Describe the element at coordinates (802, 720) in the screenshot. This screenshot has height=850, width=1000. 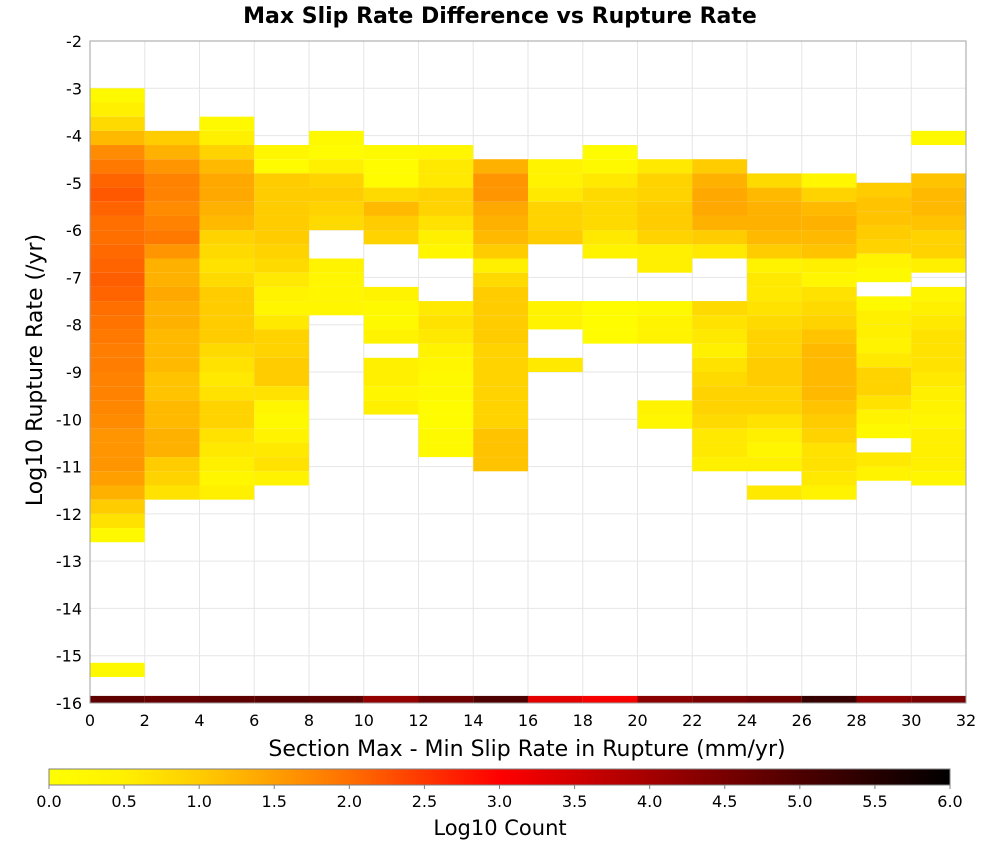
I see `x-tick-label: 26` at that location.